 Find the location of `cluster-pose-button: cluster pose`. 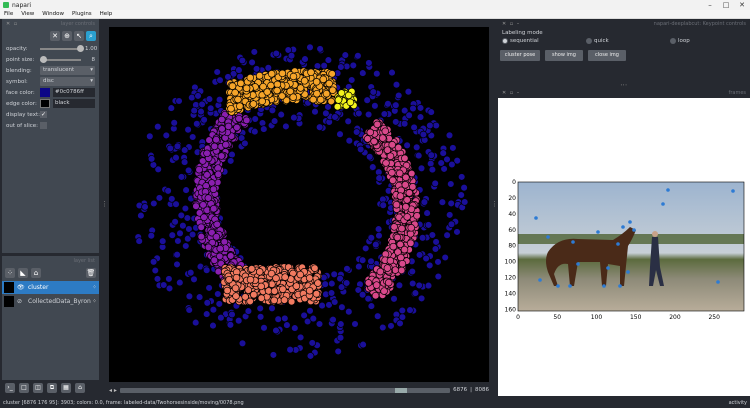

cluster-pose-button: cluster pose is located at coordinates (520, 55).